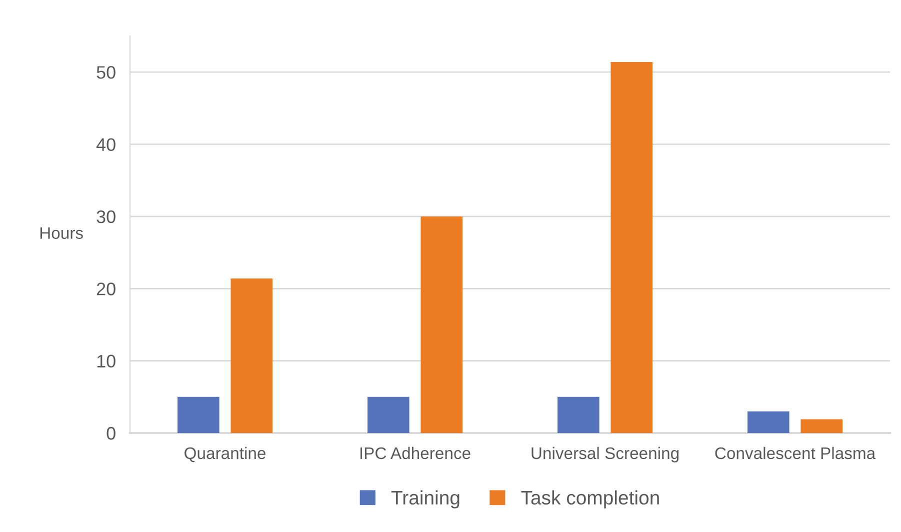 This screenshot has width=901, height=532. I want to click on legend-label: Task completion, so click(590, 499).